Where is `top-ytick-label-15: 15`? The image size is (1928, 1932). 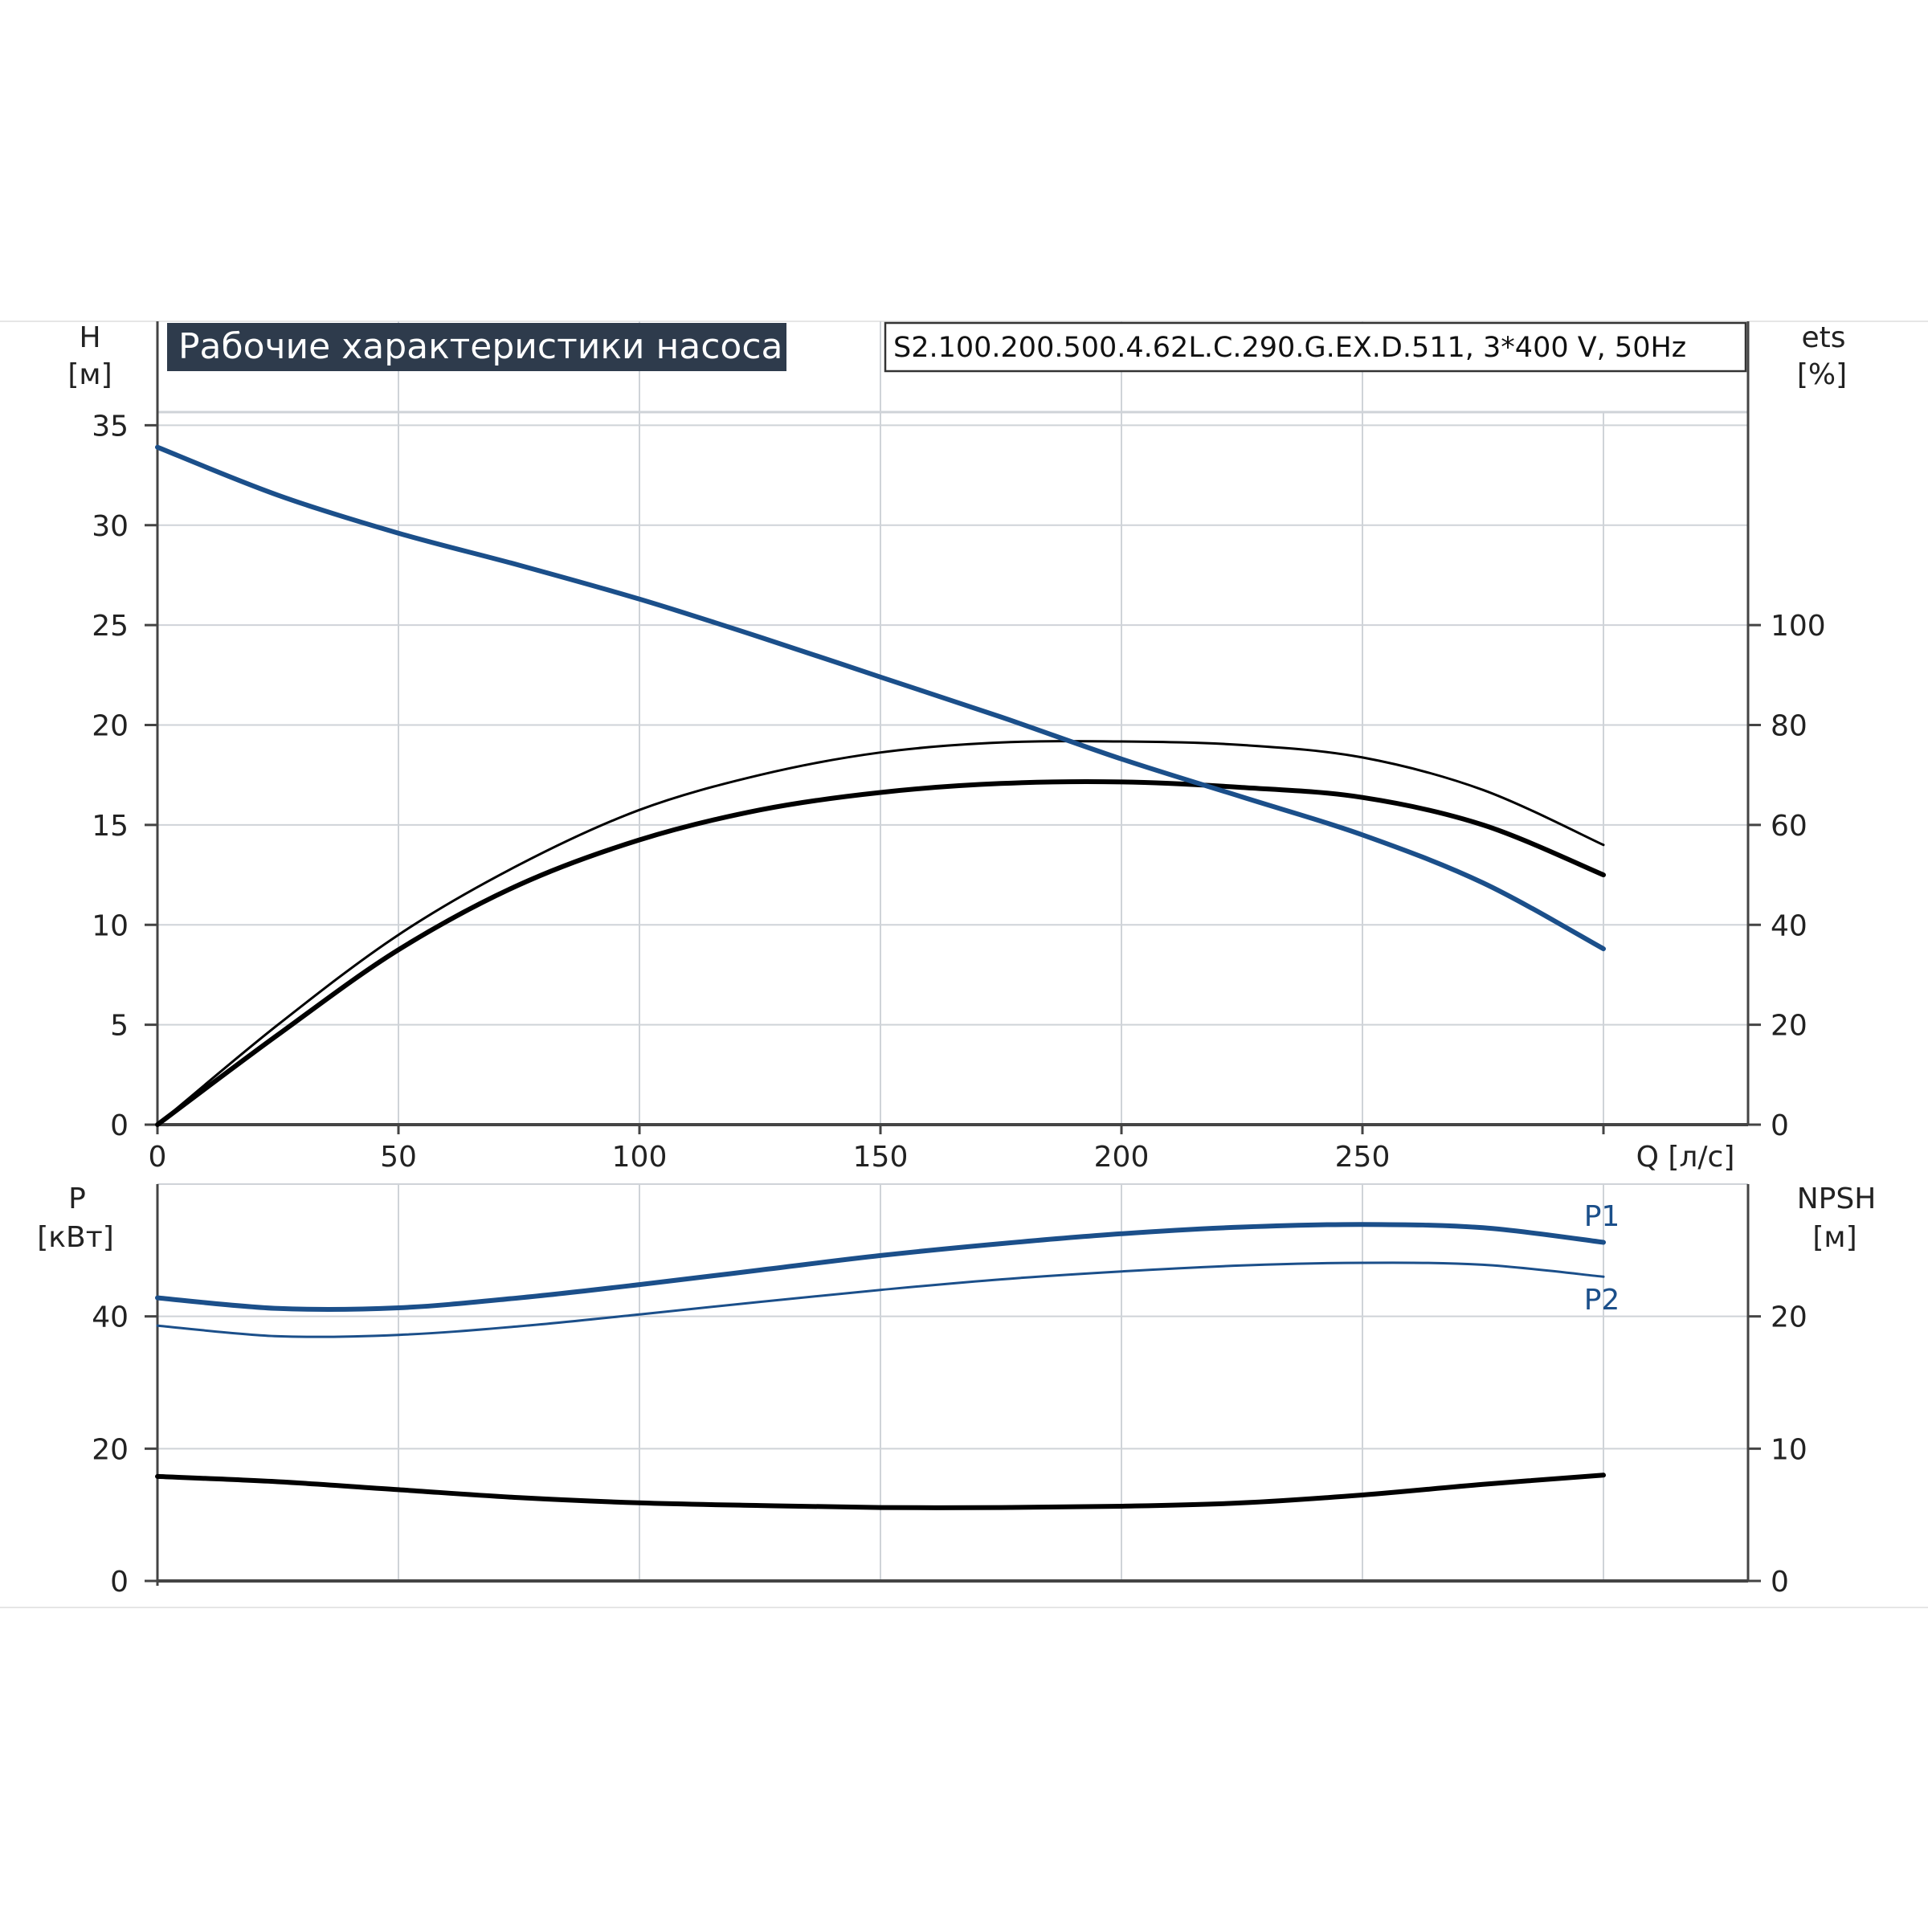
top-ytick-label-15: 15 is located at coordinates (111, 827).